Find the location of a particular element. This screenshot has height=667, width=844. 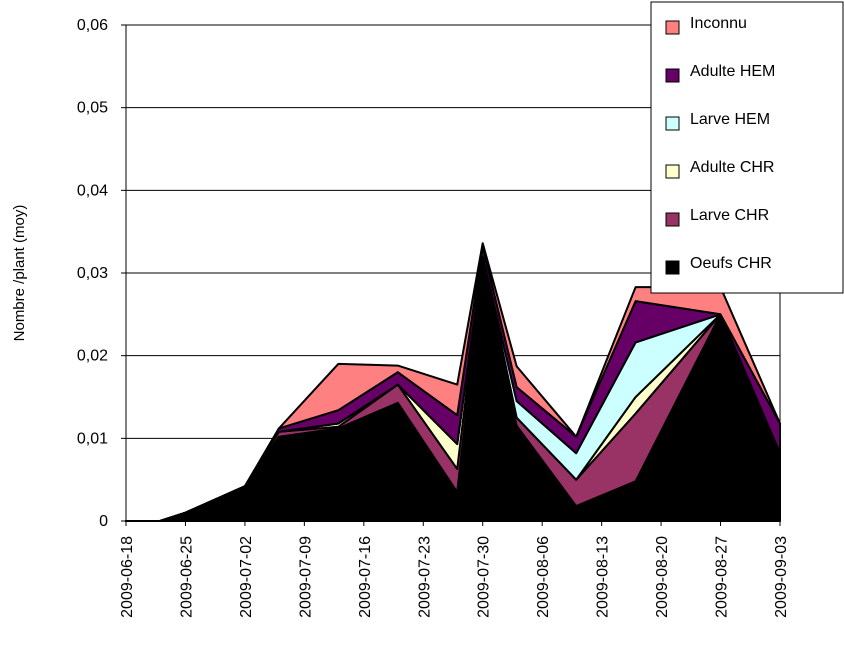

y-tick-label: 0,01 is located at coordinates (92, 438).